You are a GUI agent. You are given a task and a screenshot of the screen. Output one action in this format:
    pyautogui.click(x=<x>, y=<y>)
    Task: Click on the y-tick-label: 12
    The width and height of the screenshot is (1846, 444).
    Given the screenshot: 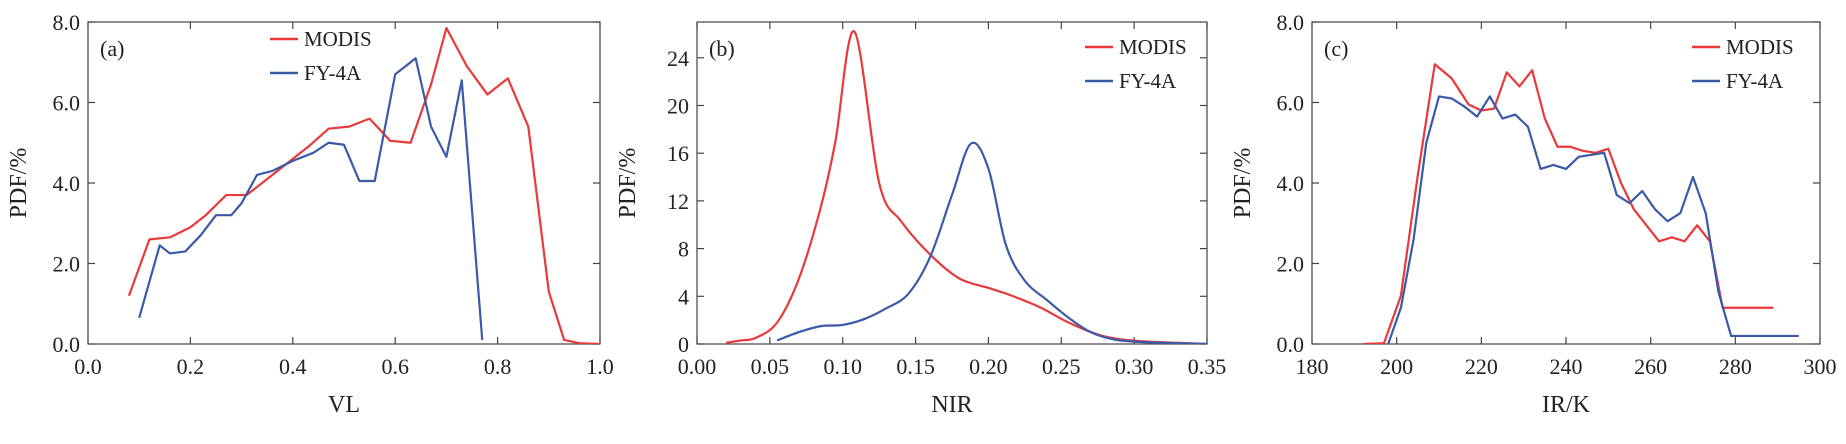 What is the action you would take?
    pyautogui.click(x=678, y=201)
    